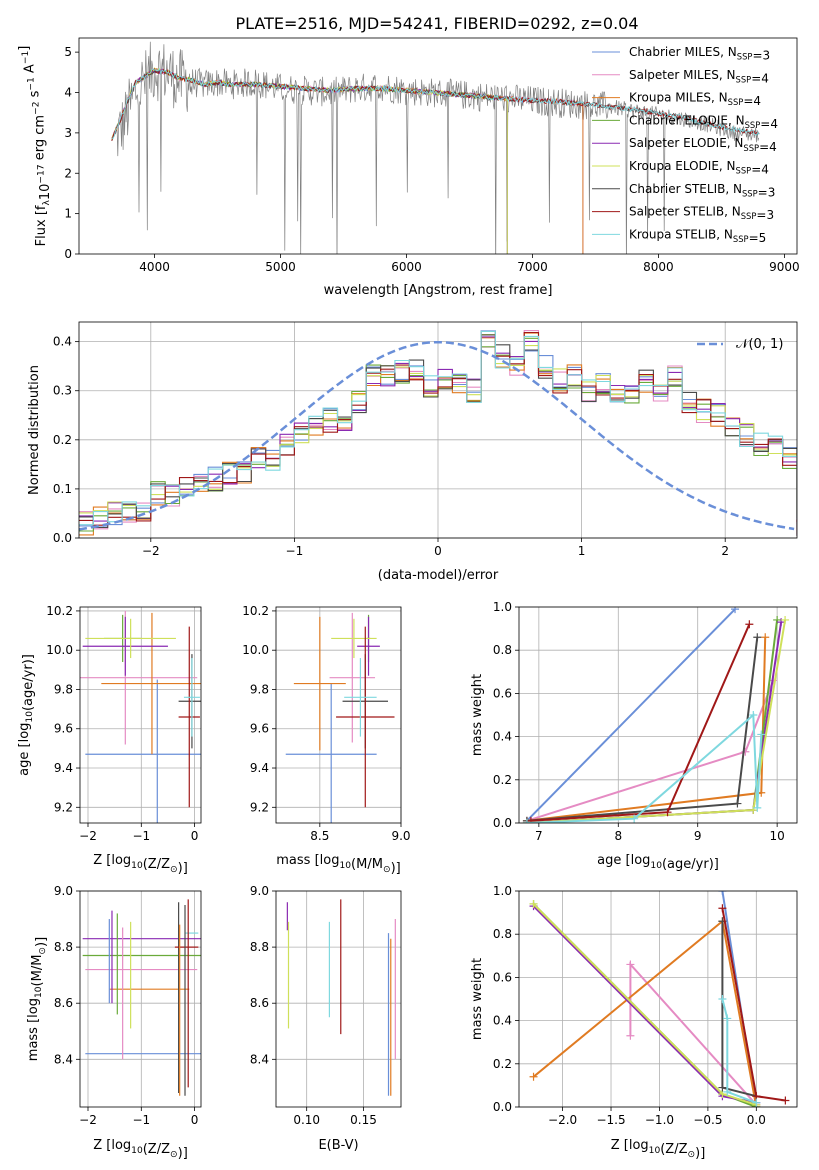  Describe the element at coordinates (477, 715) in the screenshot. I see `y-axis-label: mass weight` at that location.